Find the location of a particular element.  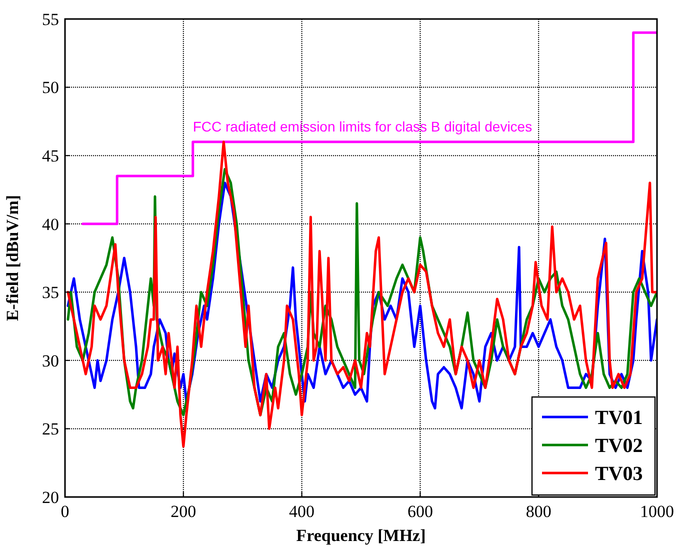

y-tick-label: 35 is located at coordinates (50, 292).